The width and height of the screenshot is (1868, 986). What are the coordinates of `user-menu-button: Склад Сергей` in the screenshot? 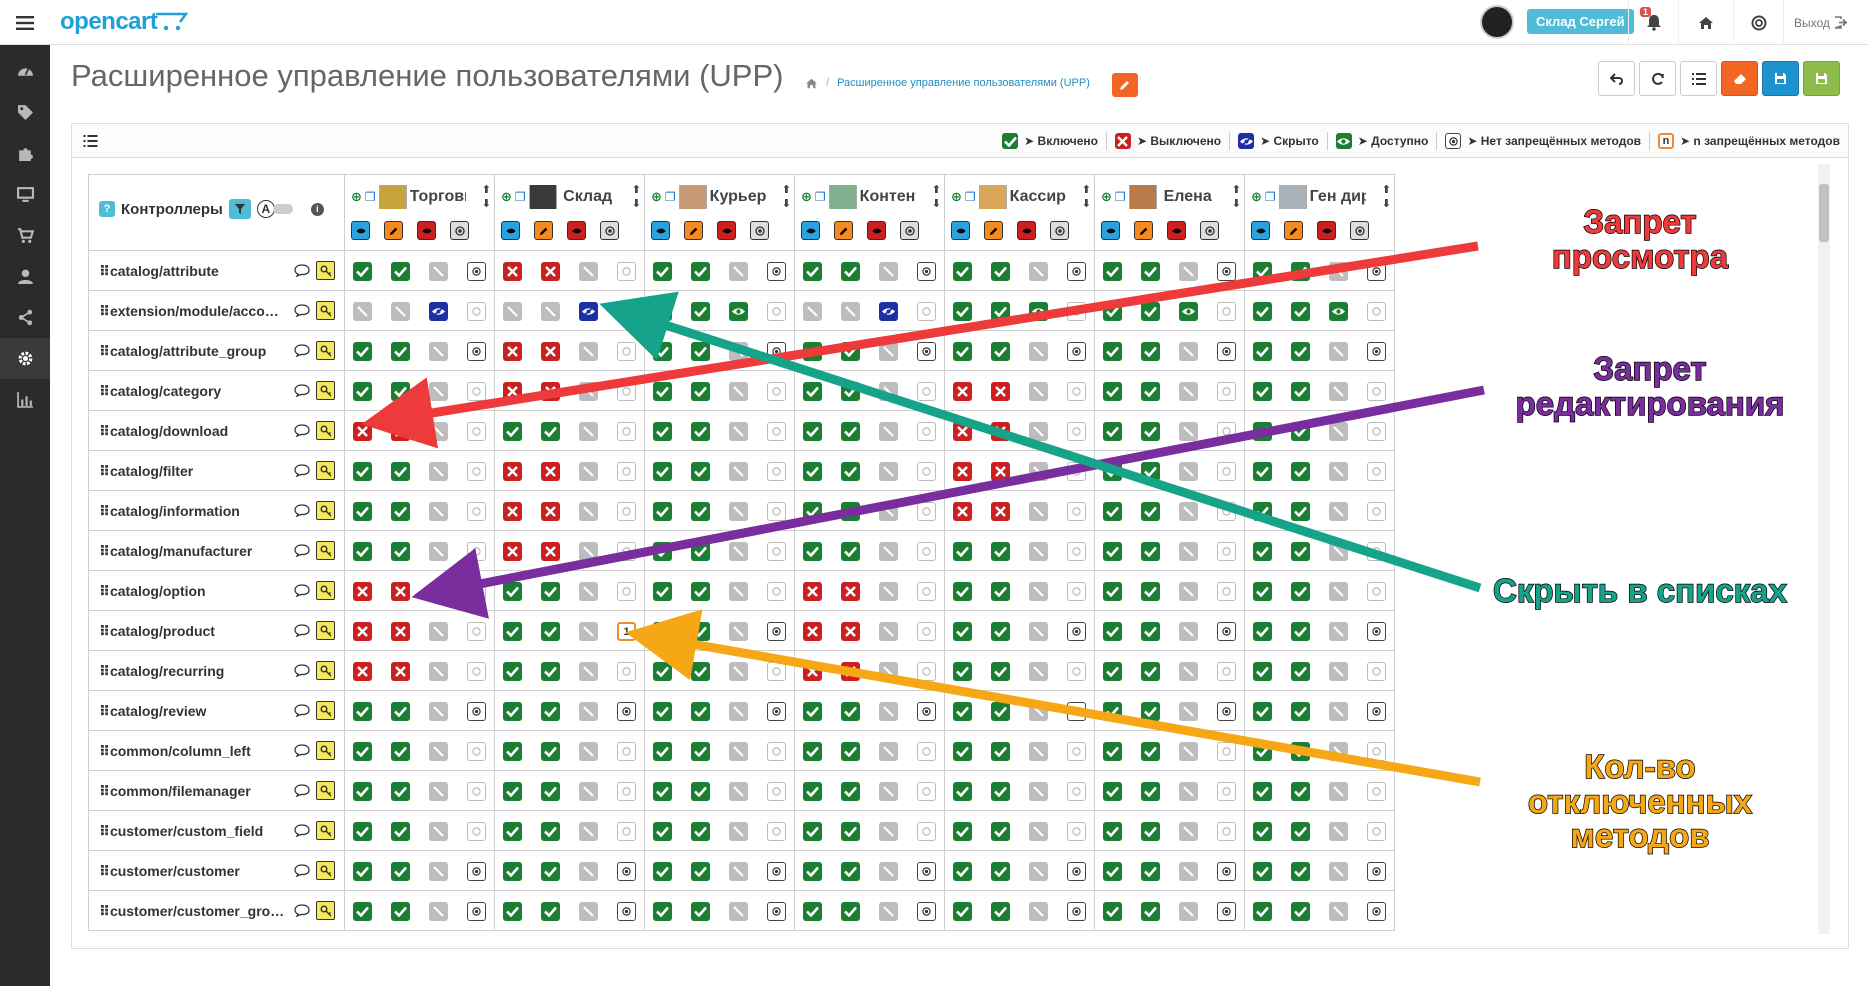 It's located at (1580, 21).